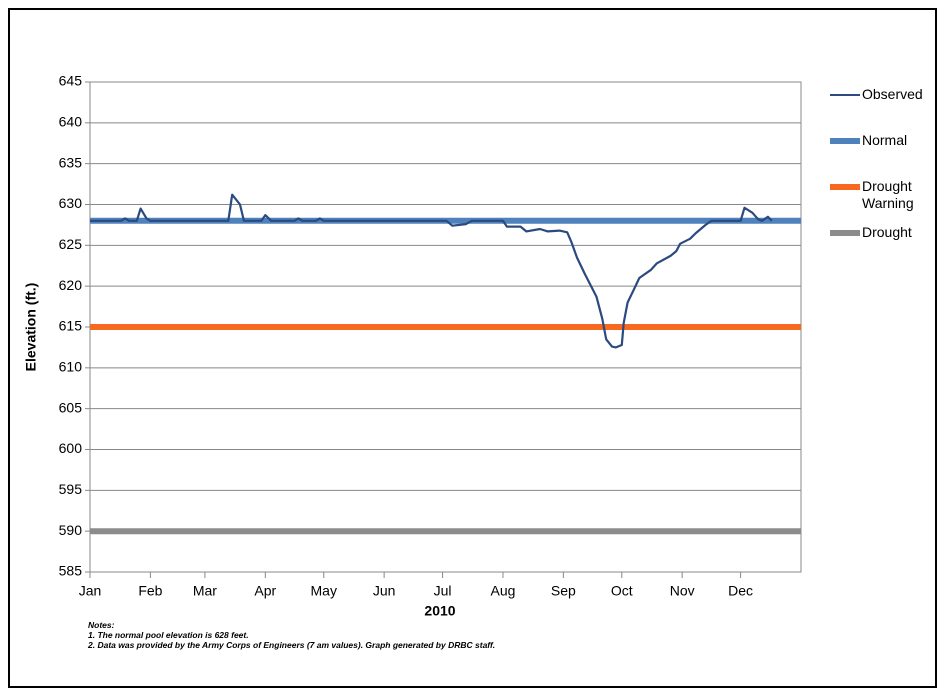 This screenshot has width=947, height=698. I want to click on y-tick-label: 645, so click(71, 81).